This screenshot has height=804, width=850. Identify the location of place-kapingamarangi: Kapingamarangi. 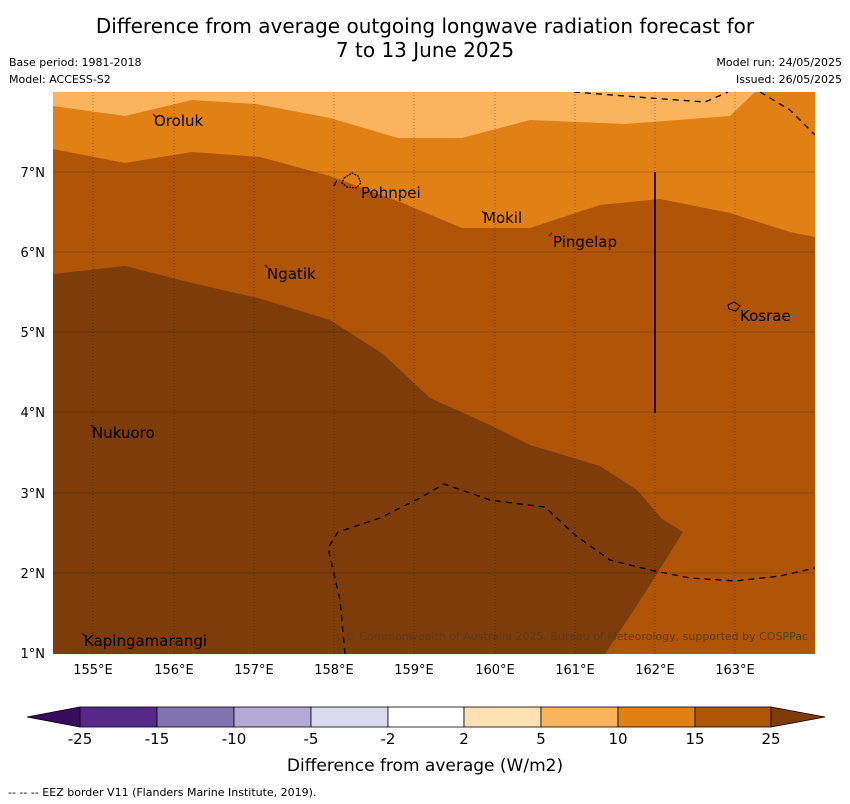
(145, 641).